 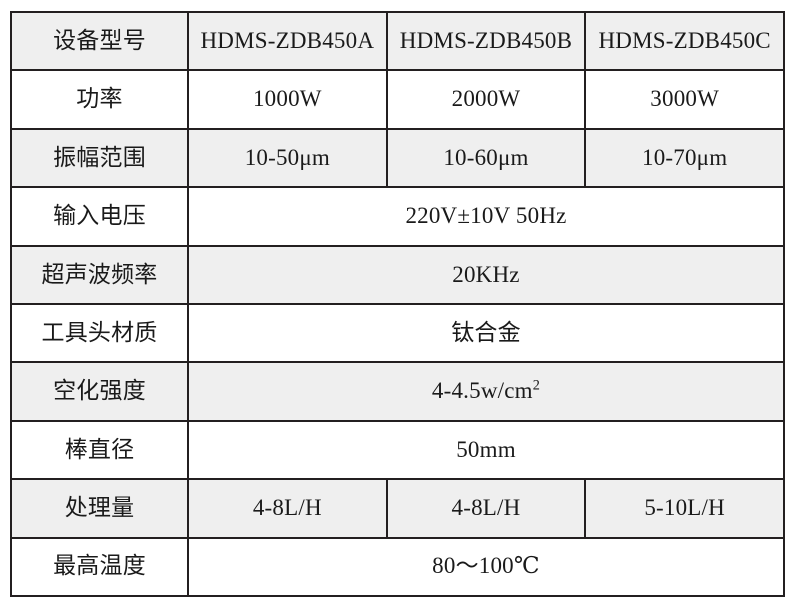 I want to click on cell-model-a: HDMS-ZDB450A, so click(x=287, y=41).